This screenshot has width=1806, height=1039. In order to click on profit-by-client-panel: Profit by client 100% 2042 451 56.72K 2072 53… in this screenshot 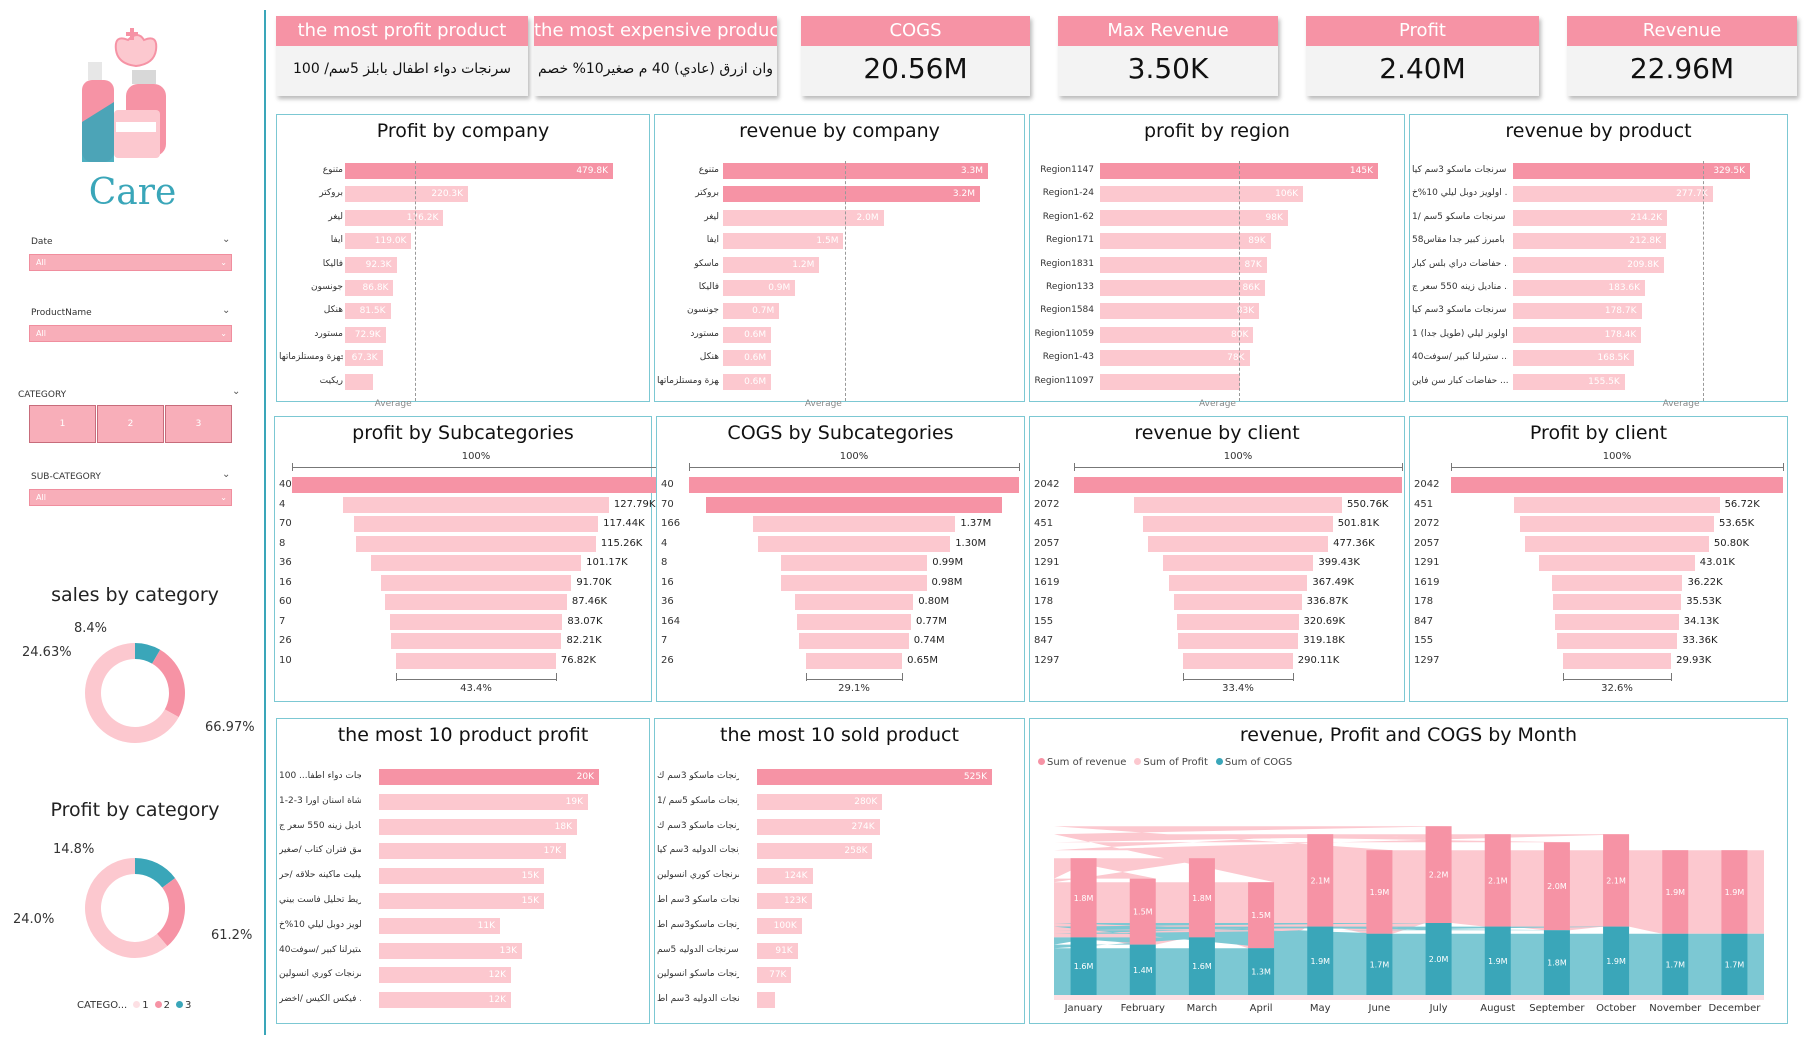, I will do `click(1598, 559)`.